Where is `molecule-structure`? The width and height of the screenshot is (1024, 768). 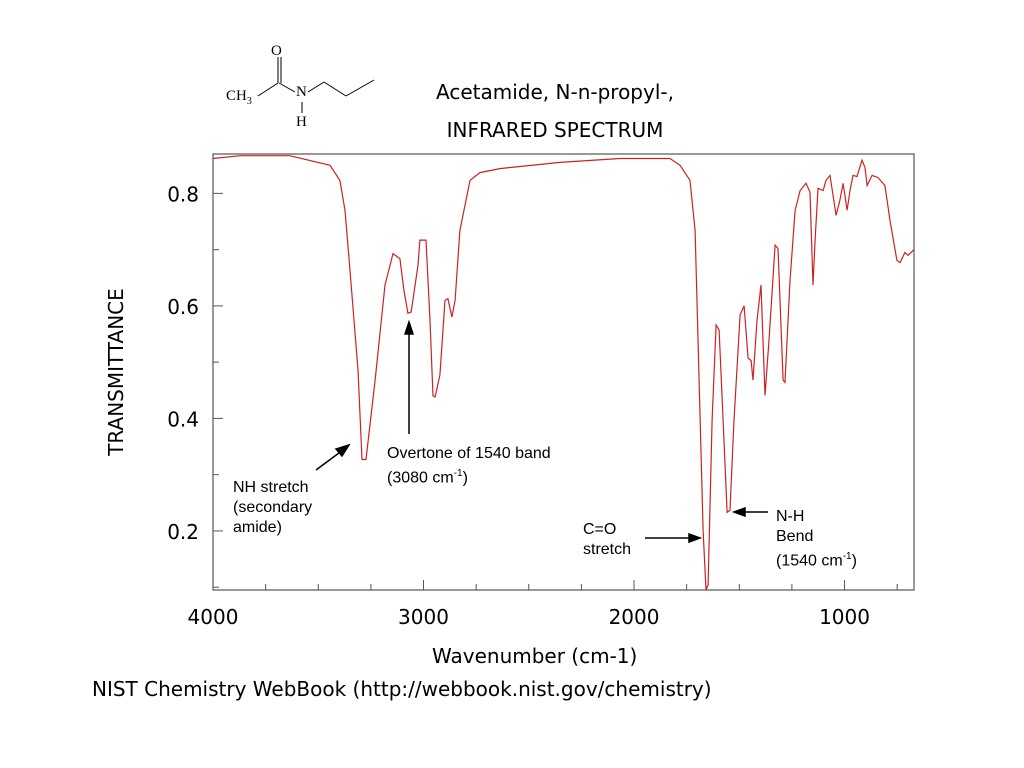 molecule-structure is located at coordinates (316, 85).